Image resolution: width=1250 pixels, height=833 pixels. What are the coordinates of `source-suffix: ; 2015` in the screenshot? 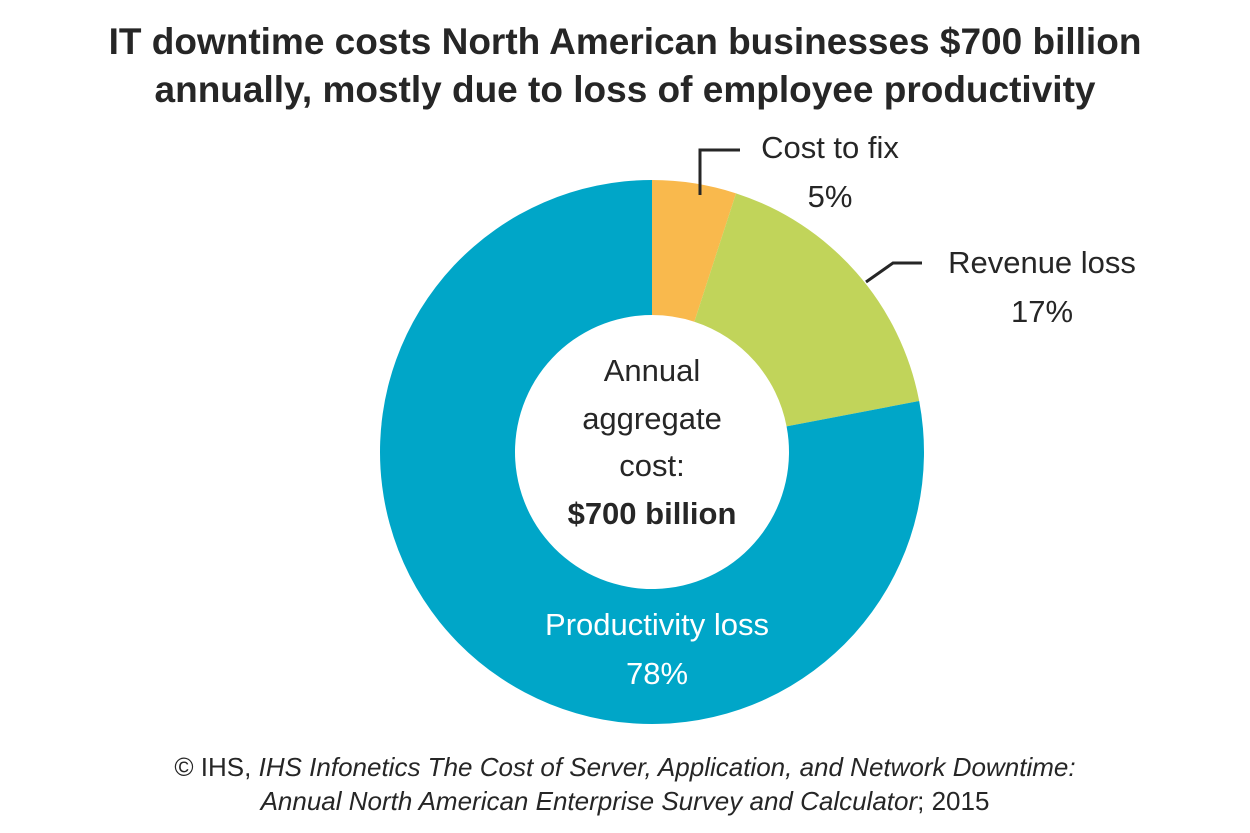 It's located at (953, 801).